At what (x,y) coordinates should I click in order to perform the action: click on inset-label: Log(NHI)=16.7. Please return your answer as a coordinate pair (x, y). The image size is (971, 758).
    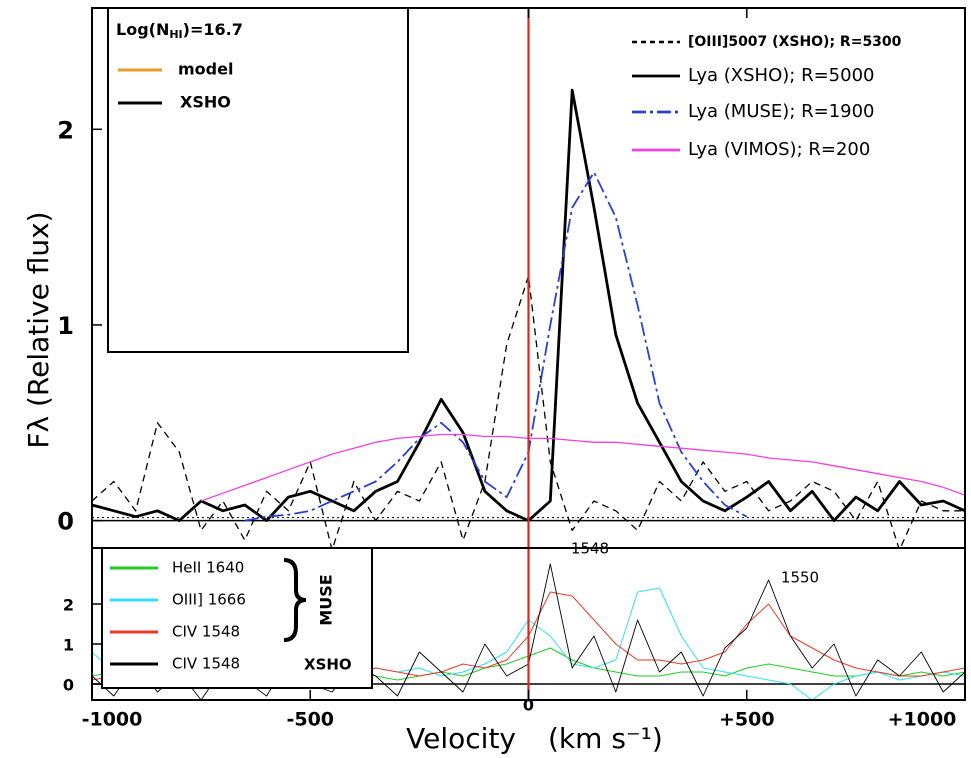
    Looking at the image, I should click on (179, 31).